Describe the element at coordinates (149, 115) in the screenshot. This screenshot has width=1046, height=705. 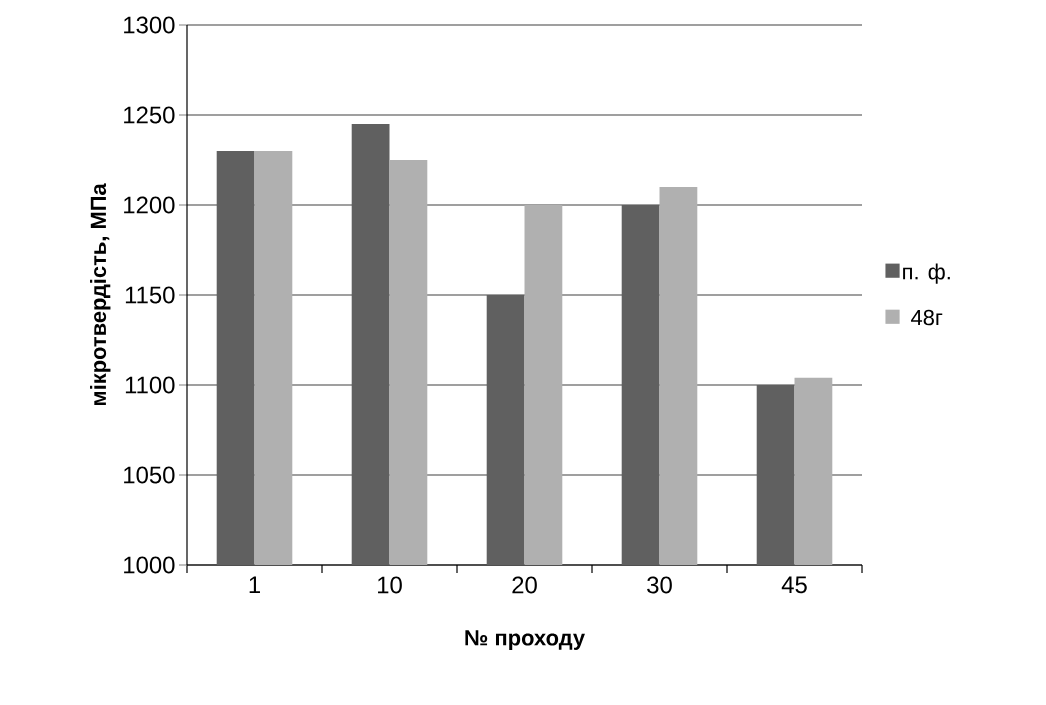
I see `y-tick-label: 1250` at that location.